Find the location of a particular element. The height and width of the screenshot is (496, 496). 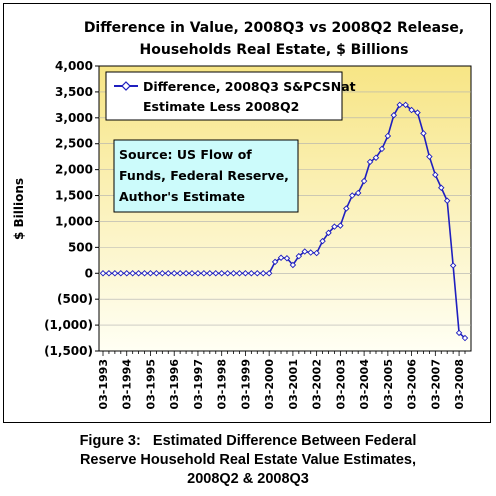

x-tick-label: 03-1998 is located at coordinates (222, 384).